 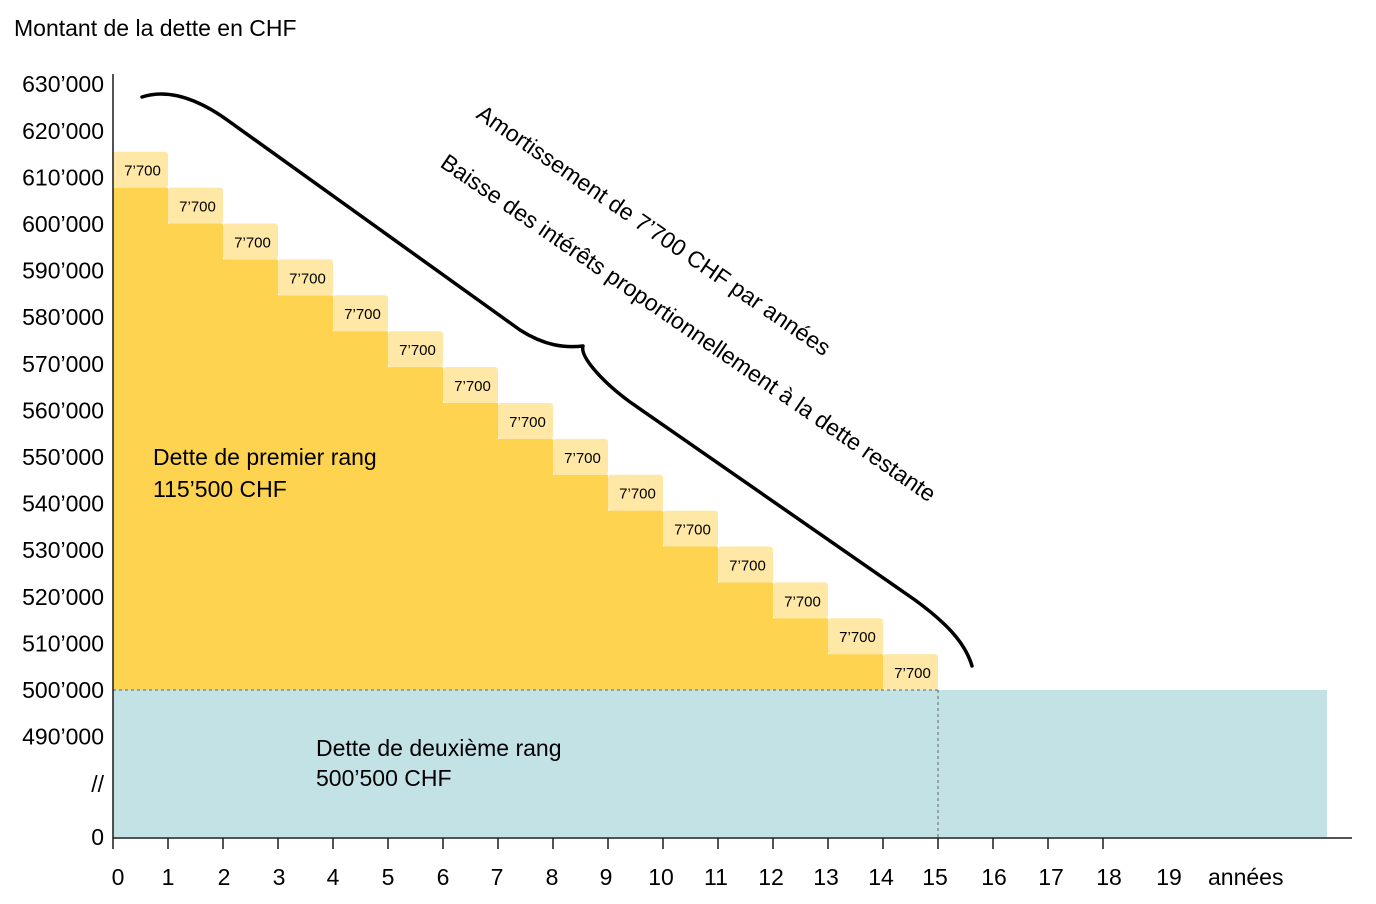 I want to click on y-tick-label: 490’000, so click(x=63, y=737).